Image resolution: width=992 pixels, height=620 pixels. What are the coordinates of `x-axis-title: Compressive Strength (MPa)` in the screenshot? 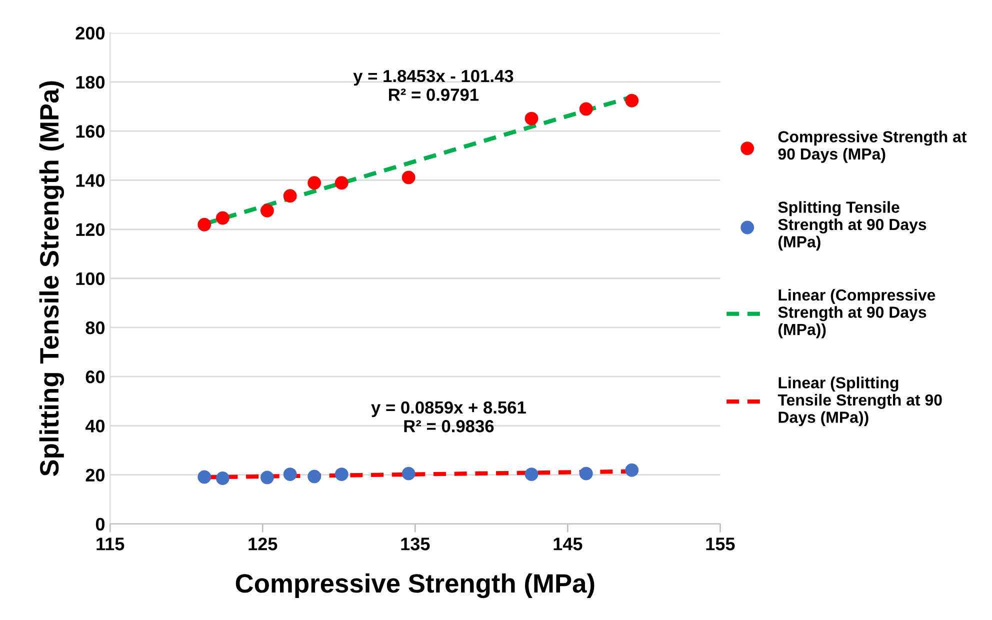 It's located at (415, 585).